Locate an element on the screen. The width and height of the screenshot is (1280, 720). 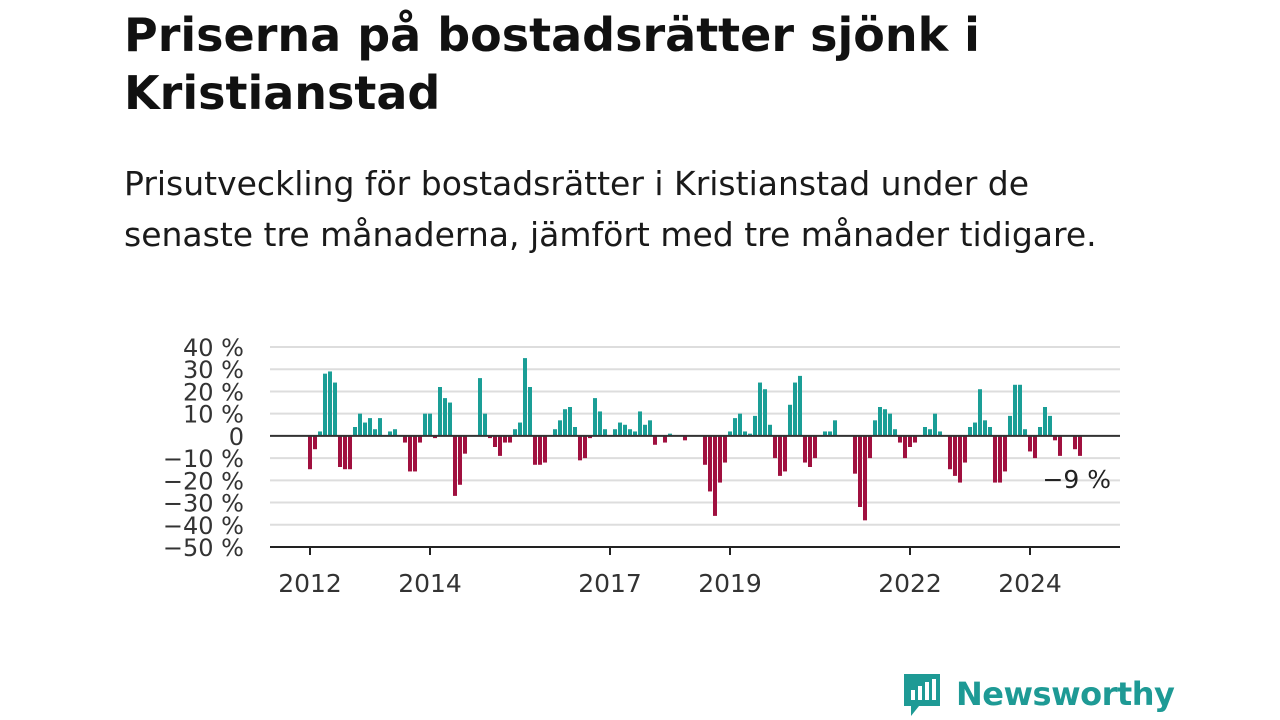
y-tick-label: 10 % is located at coordinates (213, 415).